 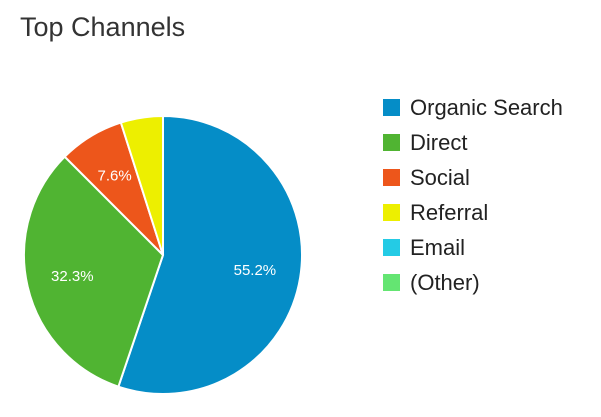 I want to click on data-label-direct: 32.3%, so click(x=72, y=276).